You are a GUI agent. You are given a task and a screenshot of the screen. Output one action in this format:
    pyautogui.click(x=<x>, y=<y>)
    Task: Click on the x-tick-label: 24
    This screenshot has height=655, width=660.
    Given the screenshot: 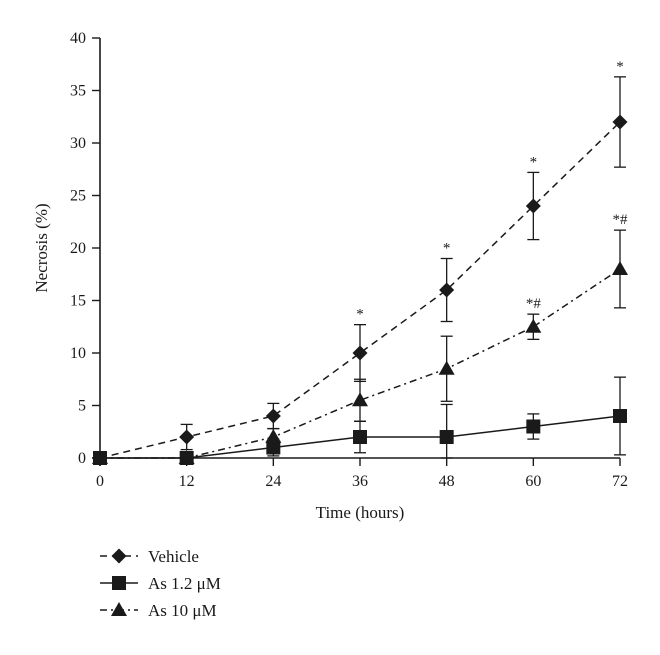 What is the action you would take?
    pyautogui.click(x=273, y=481)
    